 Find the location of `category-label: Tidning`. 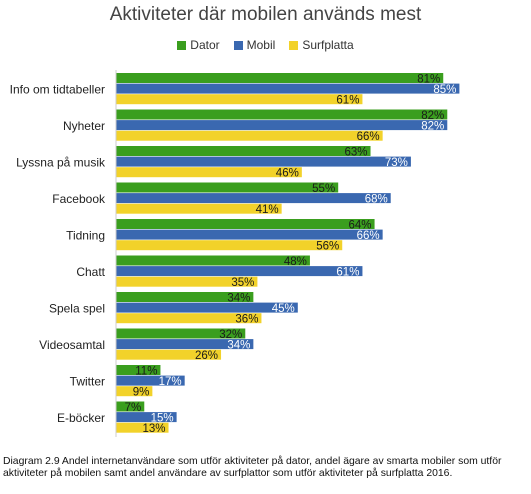

category-label: Tidning is located at coordinates (85, 235).